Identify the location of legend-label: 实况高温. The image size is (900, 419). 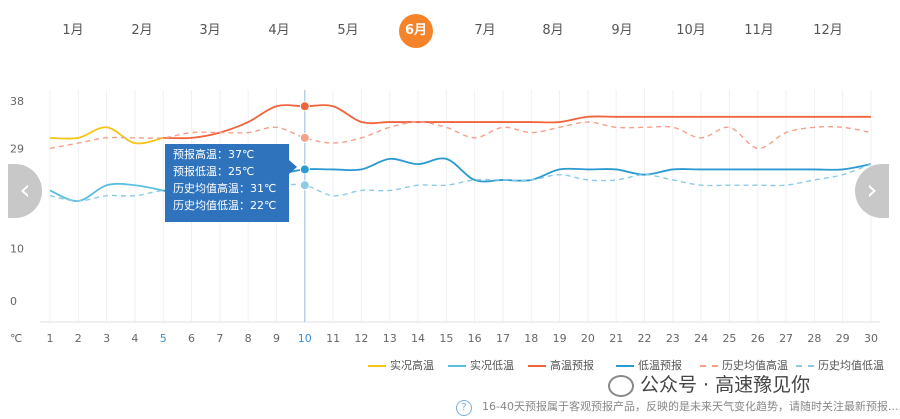
(412, 365).